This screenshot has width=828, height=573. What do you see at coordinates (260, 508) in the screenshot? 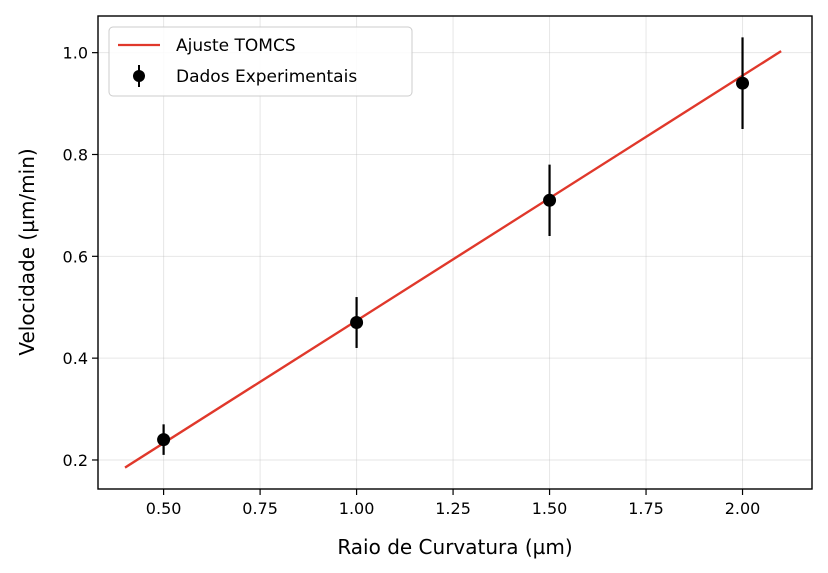
I see `x-tick-label: 0.75` at bounding box center [260, 508].